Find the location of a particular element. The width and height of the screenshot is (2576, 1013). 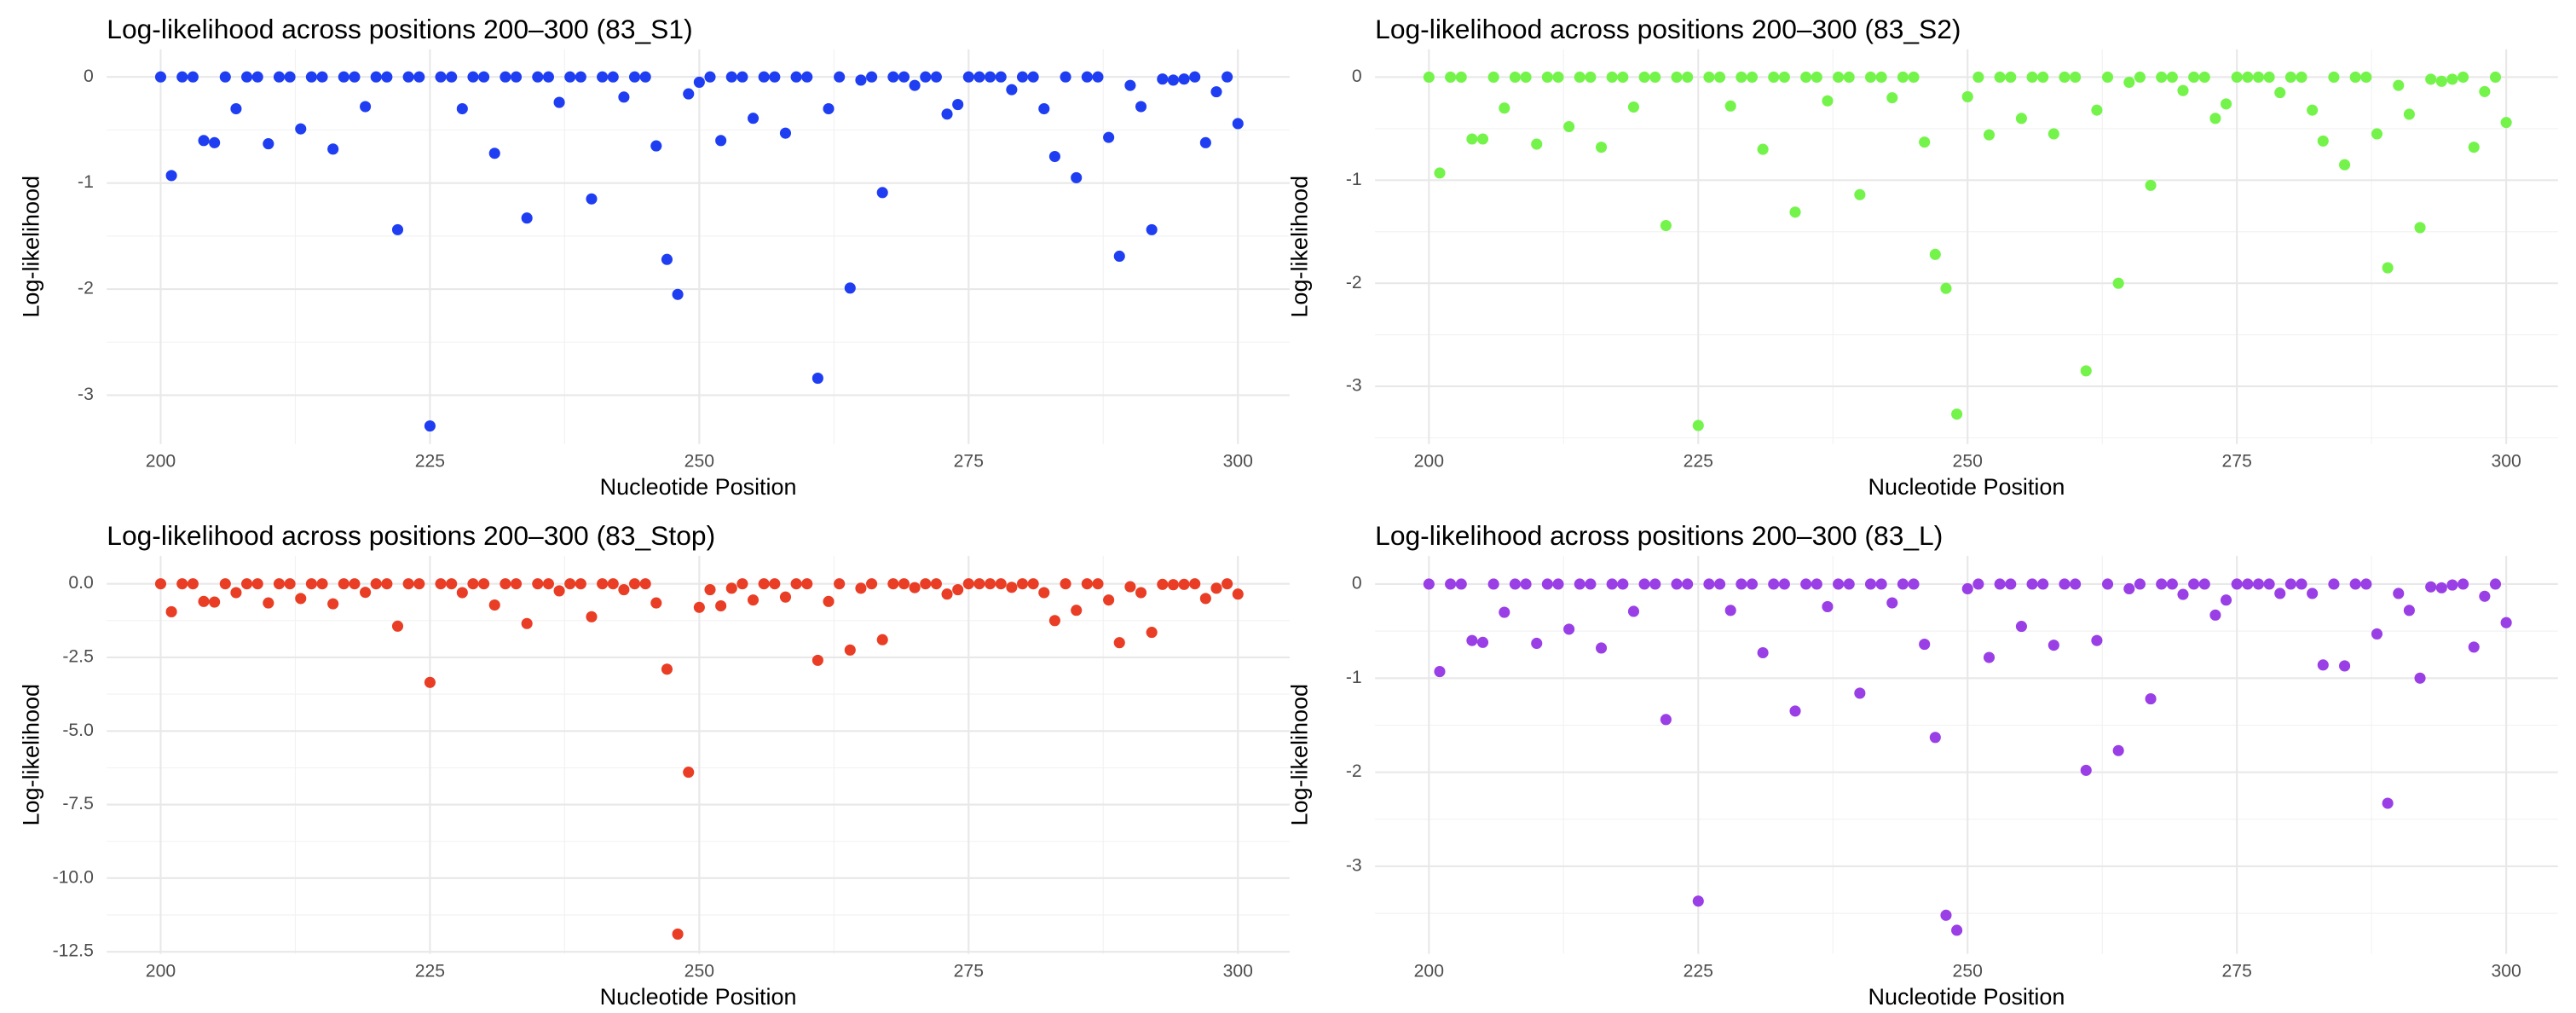

y-tick-label: -1 is located at coordinates (1354, 678).